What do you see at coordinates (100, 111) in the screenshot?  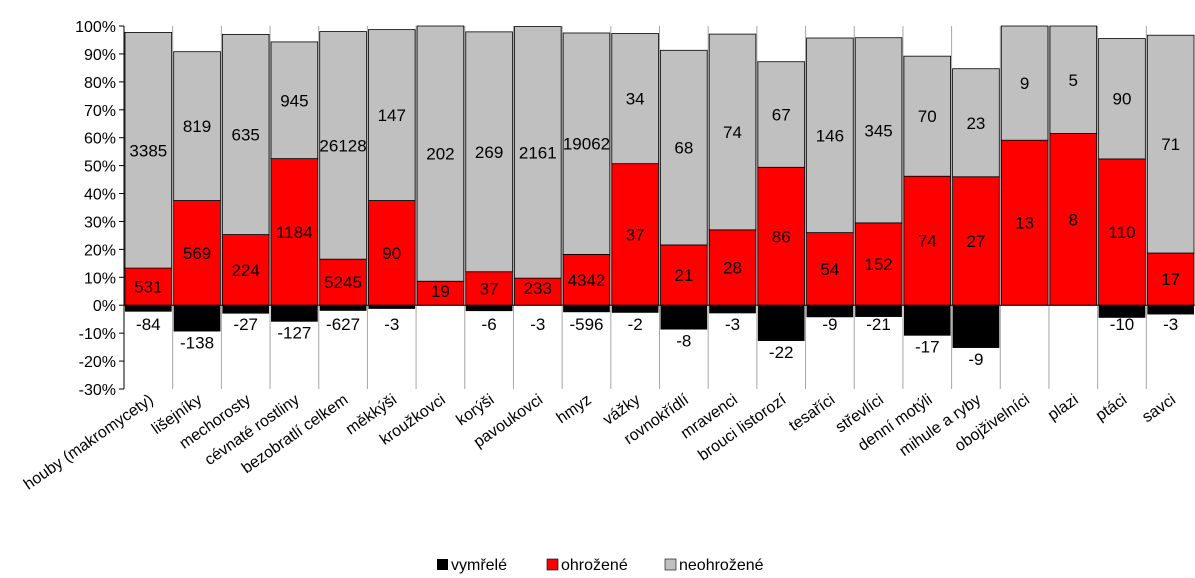 I see `y-tick-label: 70%` at bounding box center [100, 111].